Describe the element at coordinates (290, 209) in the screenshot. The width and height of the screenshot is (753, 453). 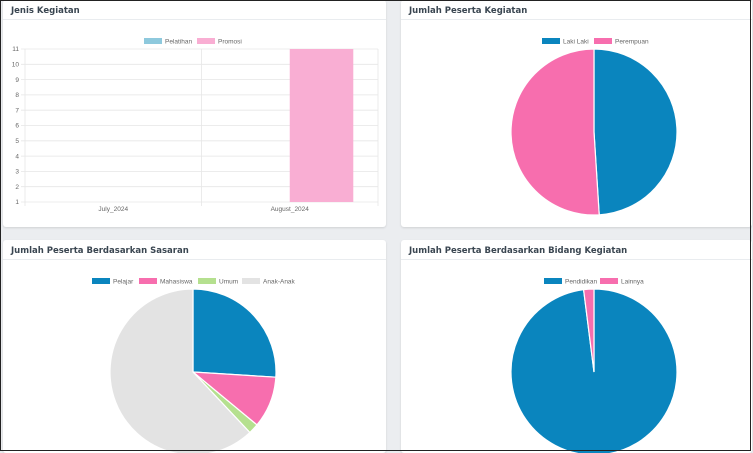
I see `x-tick-august-2024: August_2024` at that location.